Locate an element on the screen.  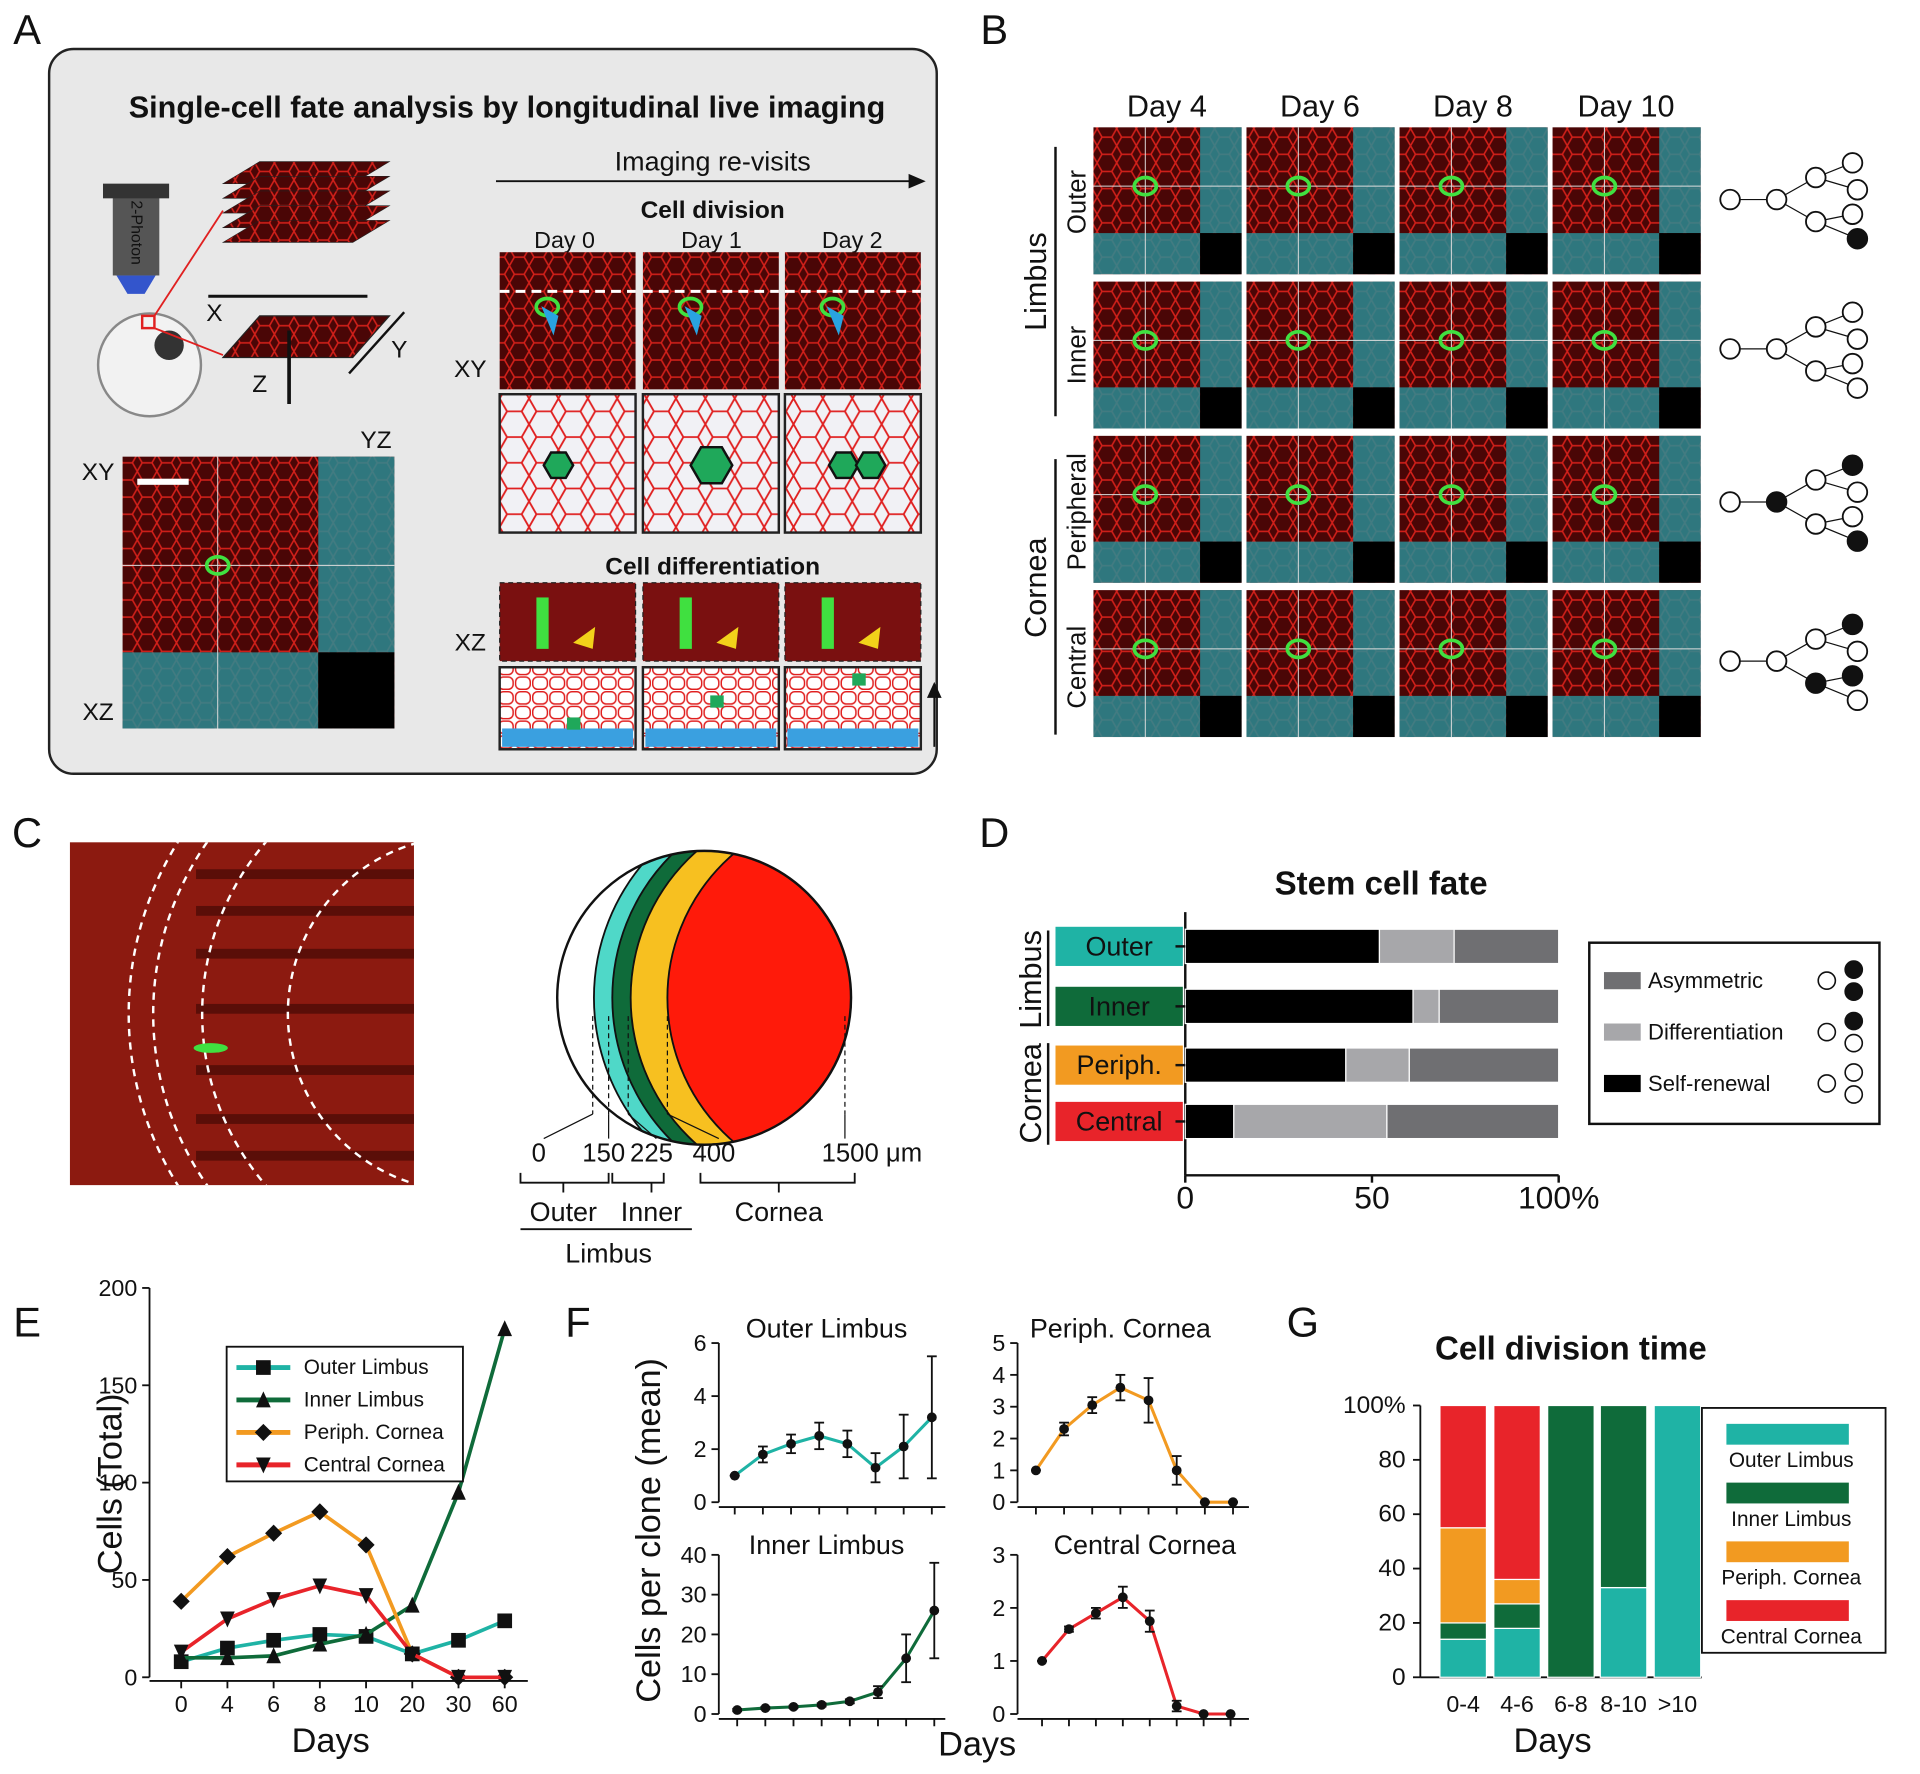
chart-title: Cell division time is located at coordinates (1571, 1349).